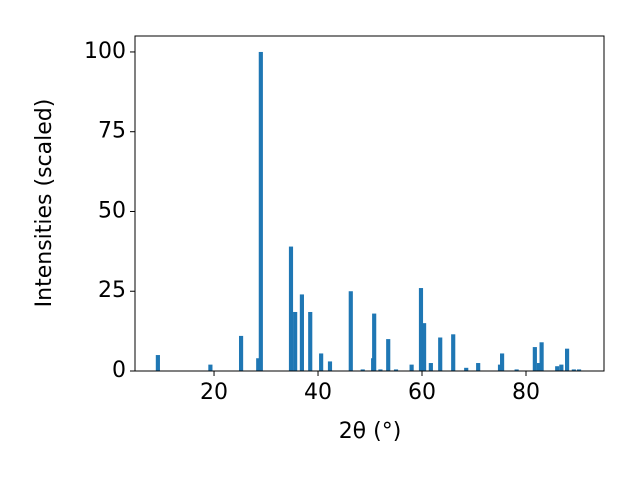 The width and height of the screenshot is (640, 480). Describe the element at coordinates (112, 290) in the screenshot. I see `y-tick-label: 25` at that location.